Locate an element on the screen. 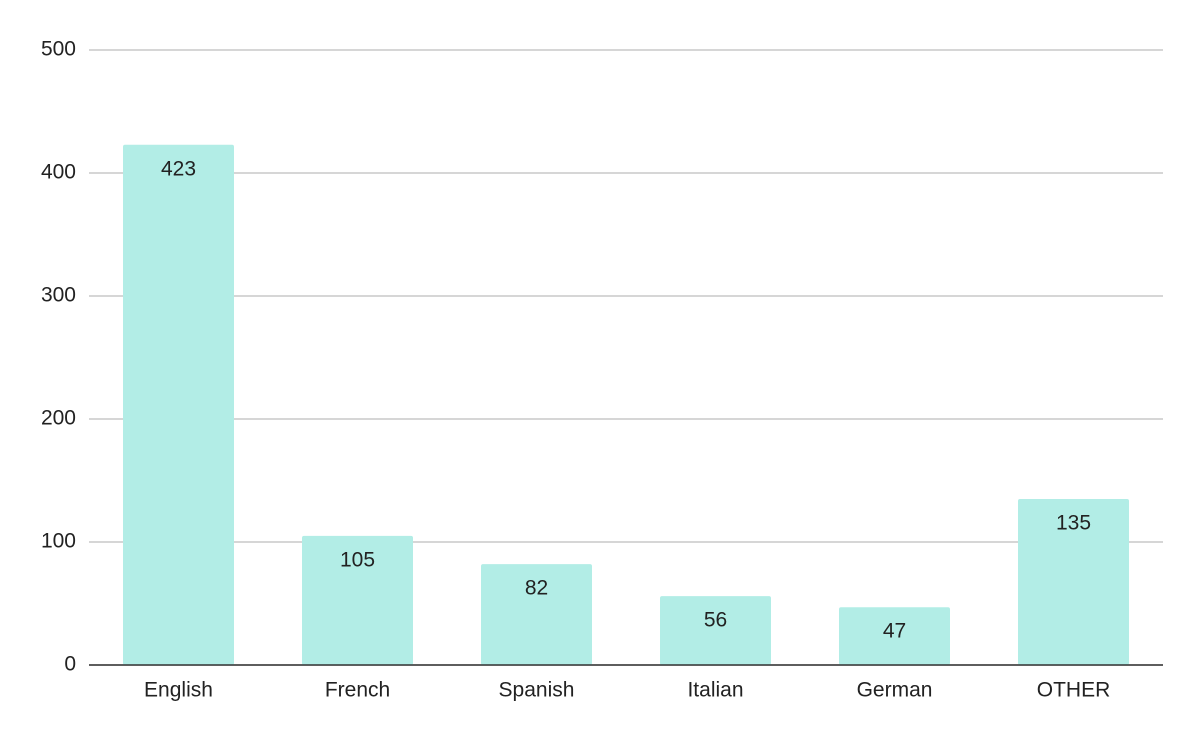  x-tick-label: Spanish is located at coordinates (537, 690).